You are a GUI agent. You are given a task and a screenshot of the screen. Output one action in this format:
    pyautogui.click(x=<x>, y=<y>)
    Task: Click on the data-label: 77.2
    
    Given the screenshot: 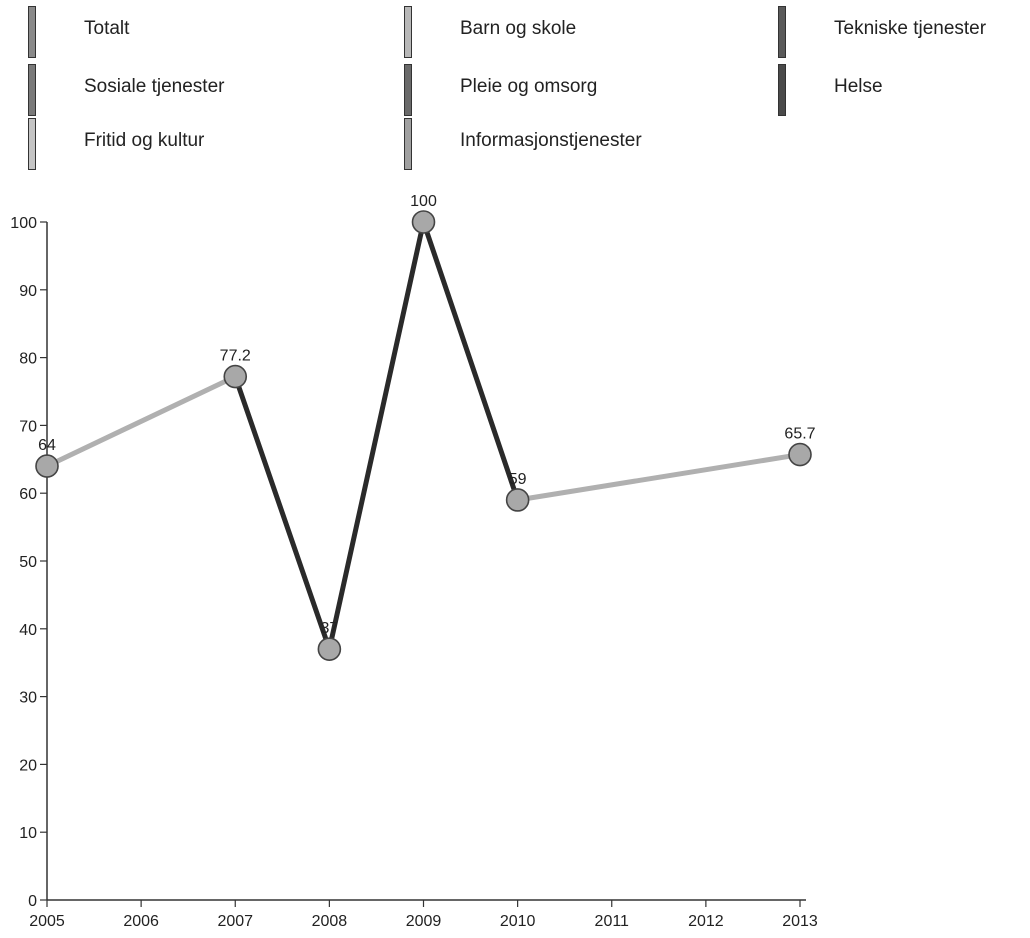 What is the action you would take?
    pyautogui.click(x=235, y=356)
    